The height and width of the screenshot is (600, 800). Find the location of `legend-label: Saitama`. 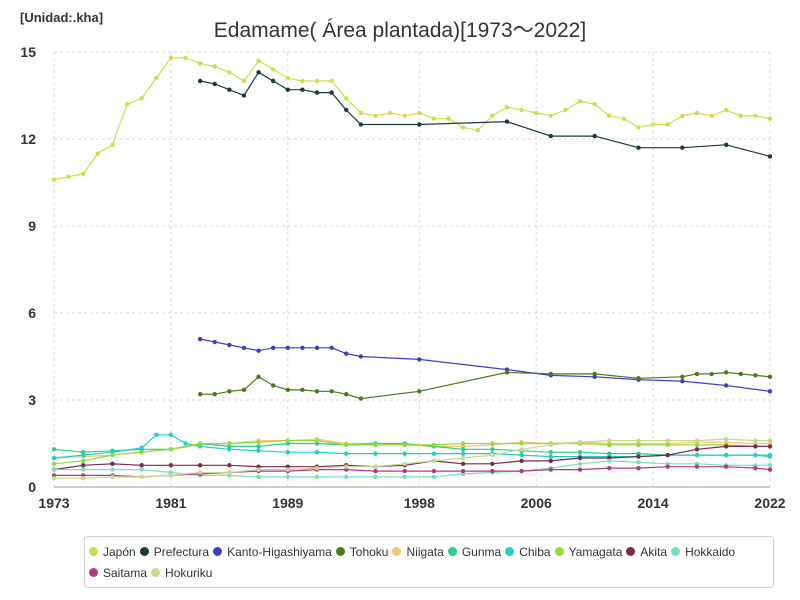

legend-label: Saitama is located at coordinates (125, 572).